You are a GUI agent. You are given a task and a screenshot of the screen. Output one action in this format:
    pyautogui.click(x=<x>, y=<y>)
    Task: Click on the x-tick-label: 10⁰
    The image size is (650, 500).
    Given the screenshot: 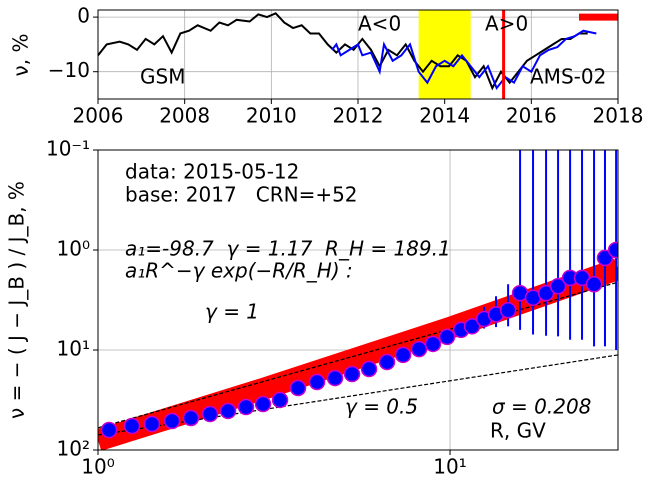 What is the action you would take?
    pyautogui.click(x=97, y=467)
    